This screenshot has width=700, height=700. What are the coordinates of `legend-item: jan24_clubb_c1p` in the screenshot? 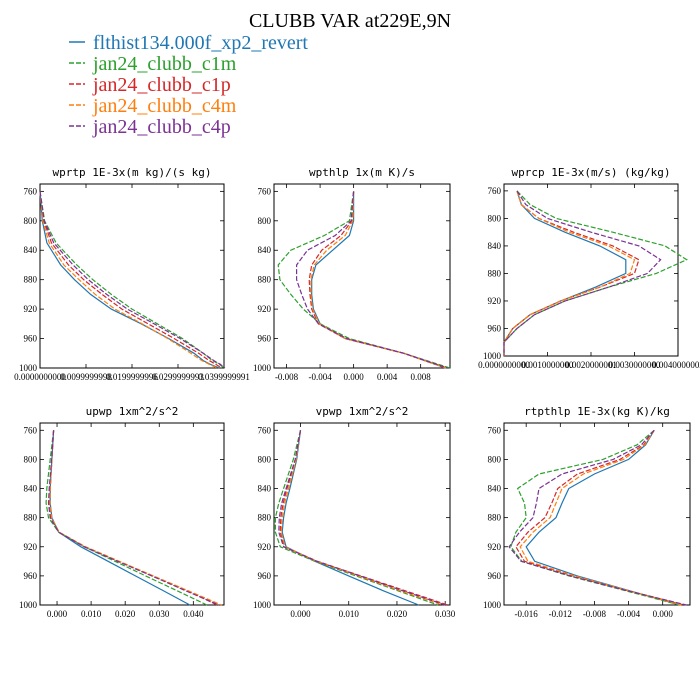 It's located at (150, 85).